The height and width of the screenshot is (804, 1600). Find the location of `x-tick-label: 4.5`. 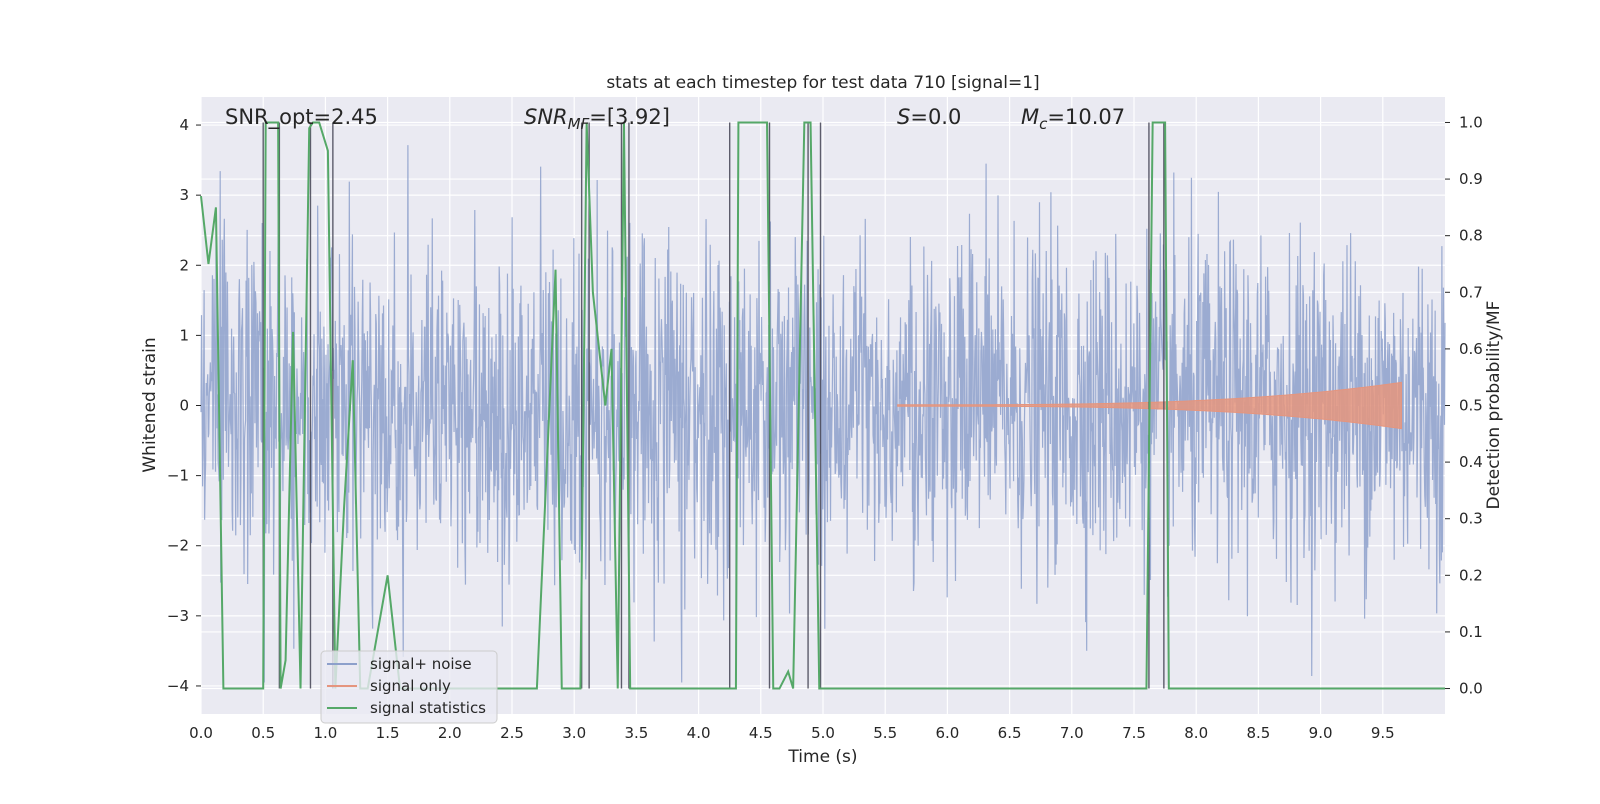

x-tick-label: 4.5 is located at coordinates (761, 733).